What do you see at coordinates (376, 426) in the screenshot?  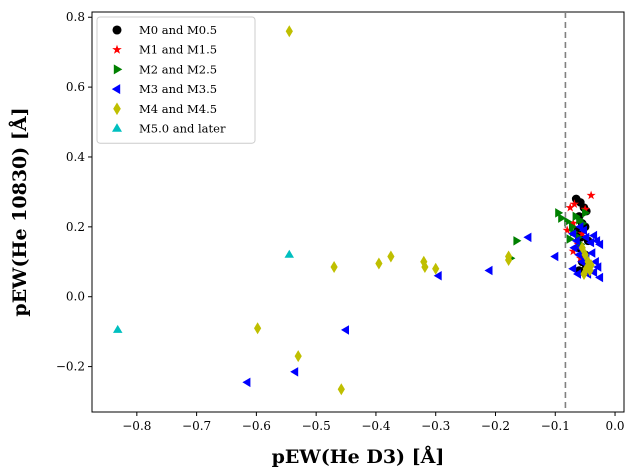 I see `x-tick-label: −0.4` at bounding box center [376, 426].